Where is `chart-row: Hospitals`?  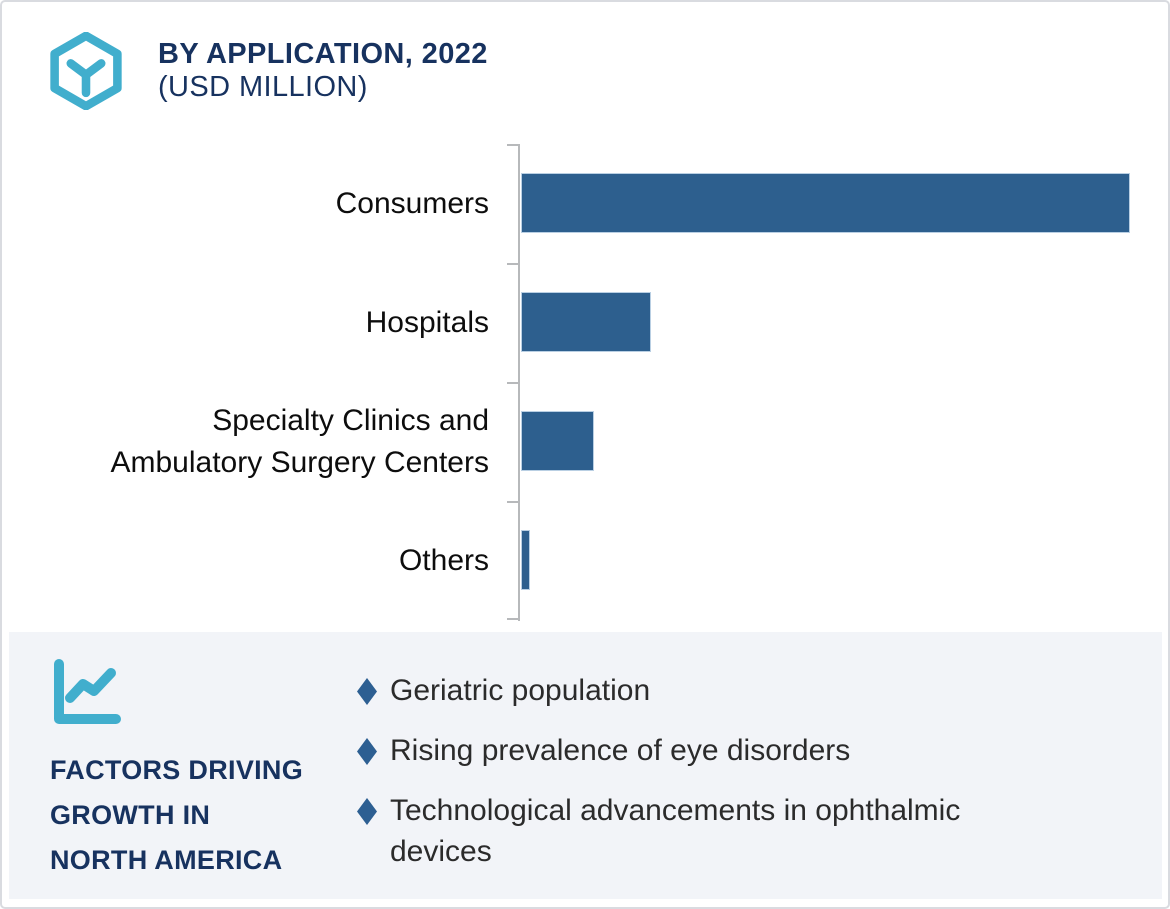 chart-row: Hospitals is located at coordinates (585, 322).